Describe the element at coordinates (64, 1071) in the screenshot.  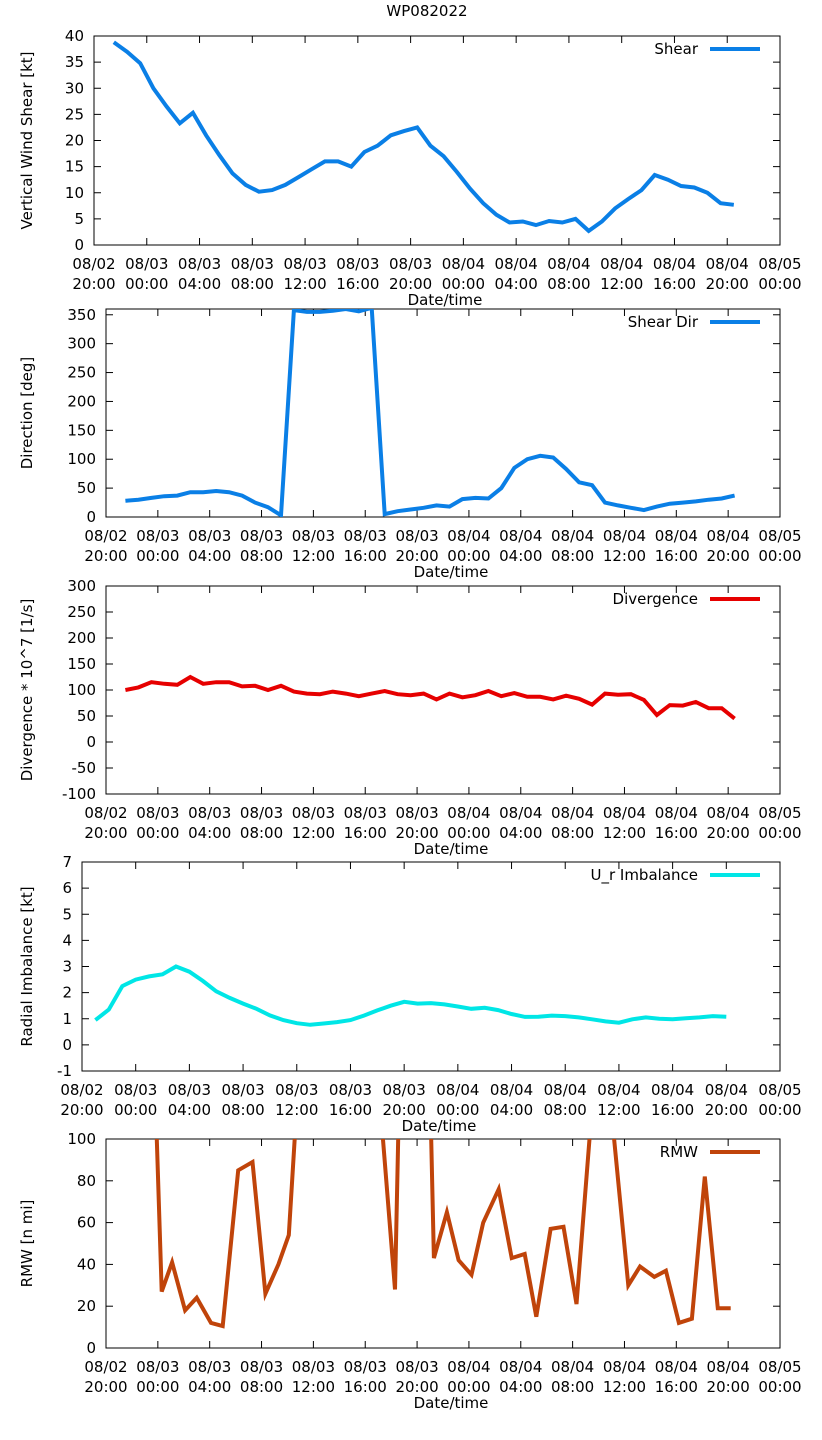
I see `y-tick-label: -1` at that location.